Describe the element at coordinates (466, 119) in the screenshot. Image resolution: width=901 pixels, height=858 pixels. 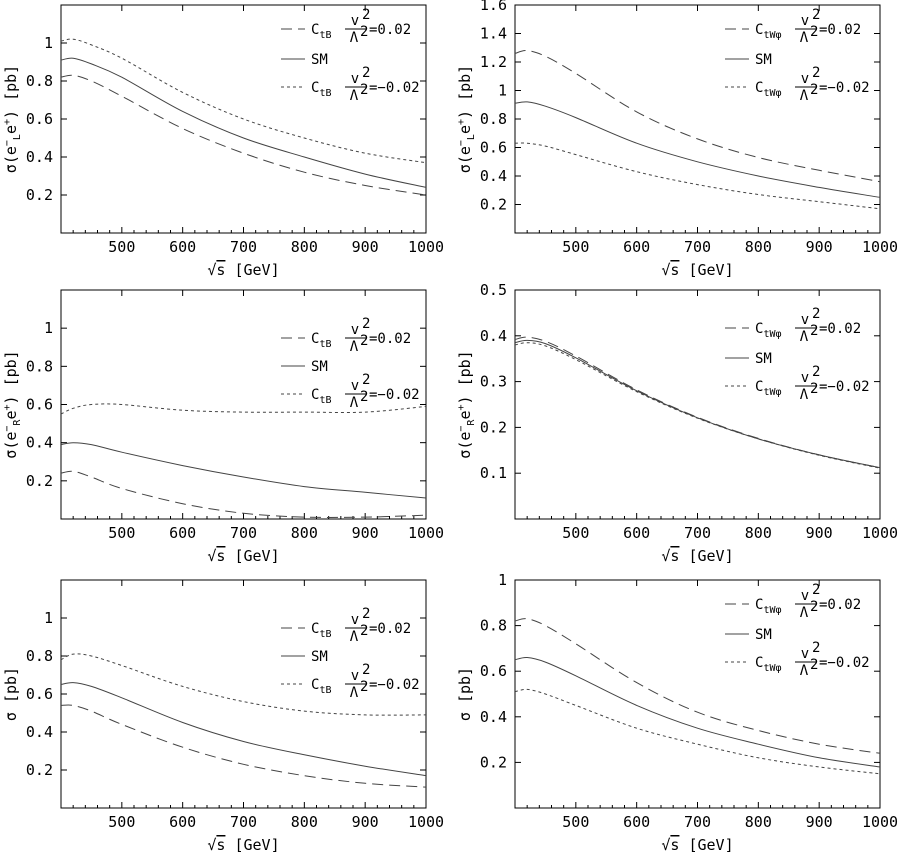
I see `y-axis-label: σ(e−Le+) [pb]` at that location.